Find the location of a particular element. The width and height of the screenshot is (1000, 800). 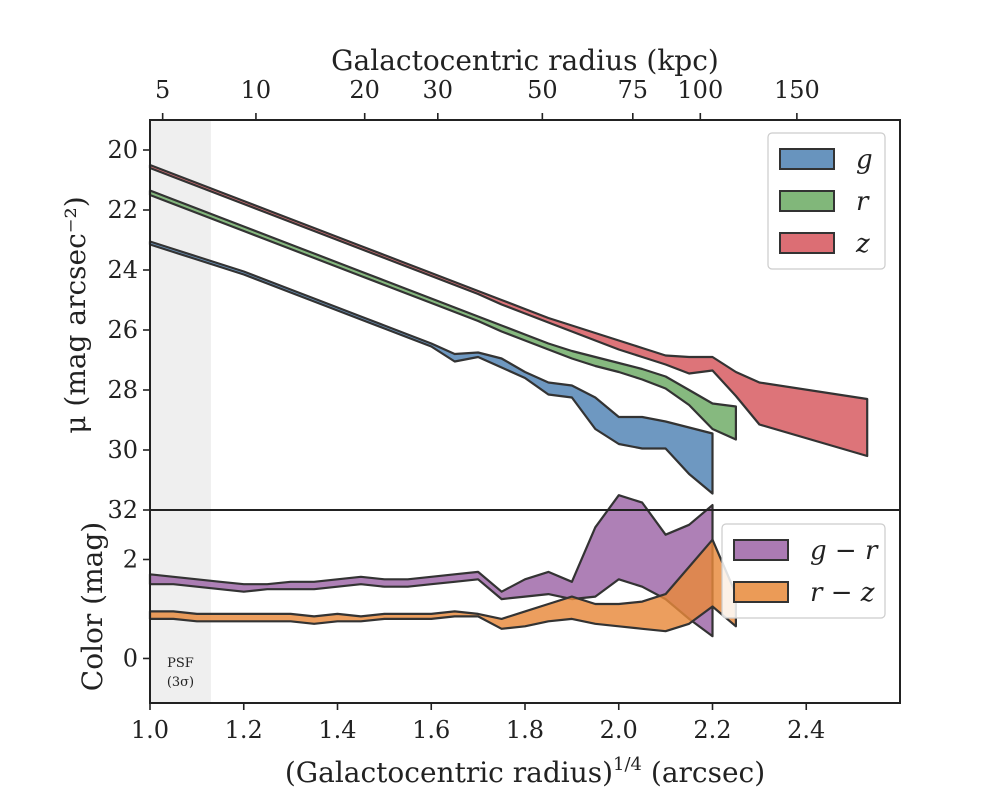

psf-label: PSF is located at coordinates (180, 663).